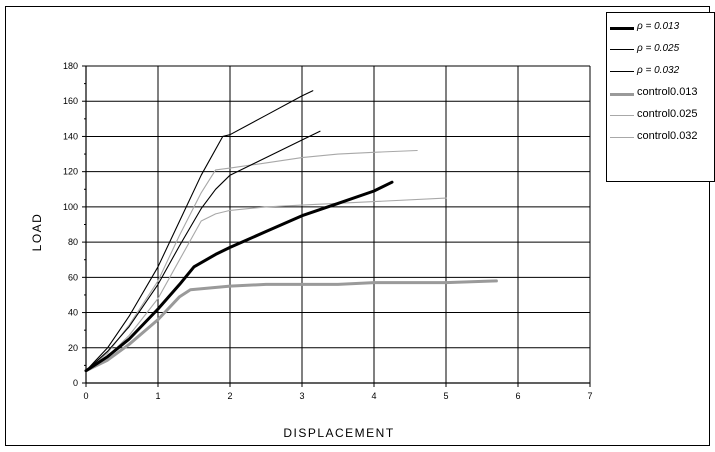  Describe the element at coordinates (37, 232) in the screenshot. I see `y-axis-label: LOAD` at that location.